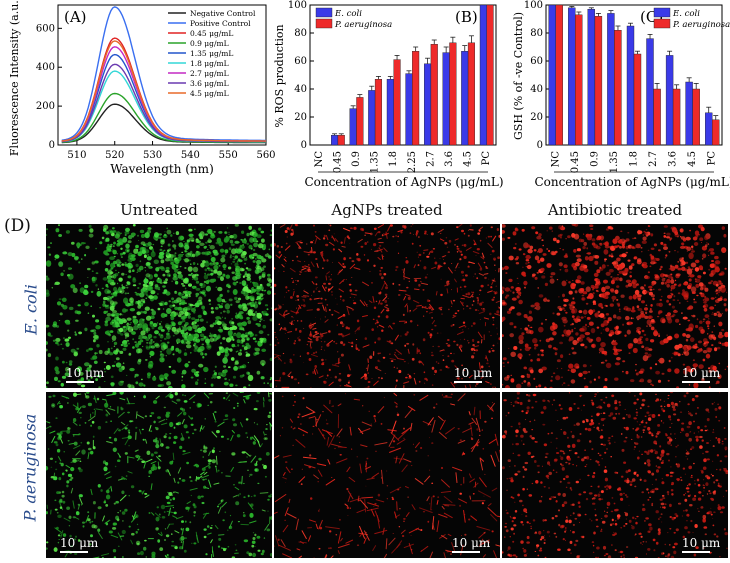  Describe the element at coordinates (209, 43) in the screenshot. I see `legend-label: 0.9 μg/mL` at that location.